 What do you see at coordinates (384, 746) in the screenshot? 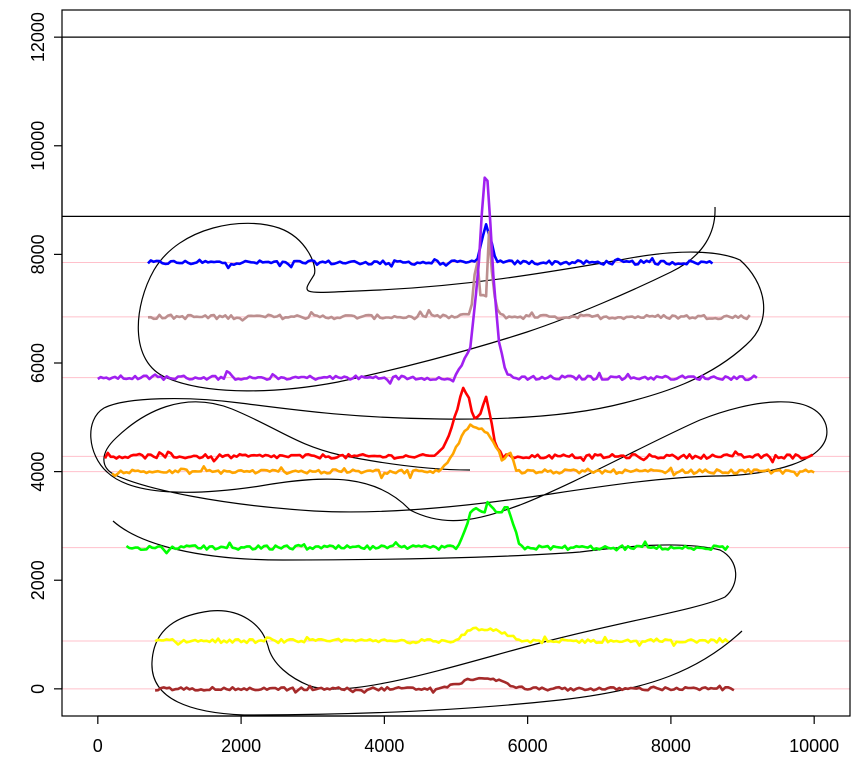
I see `x-tick-label: 4000` at bounding box center [384, 746].